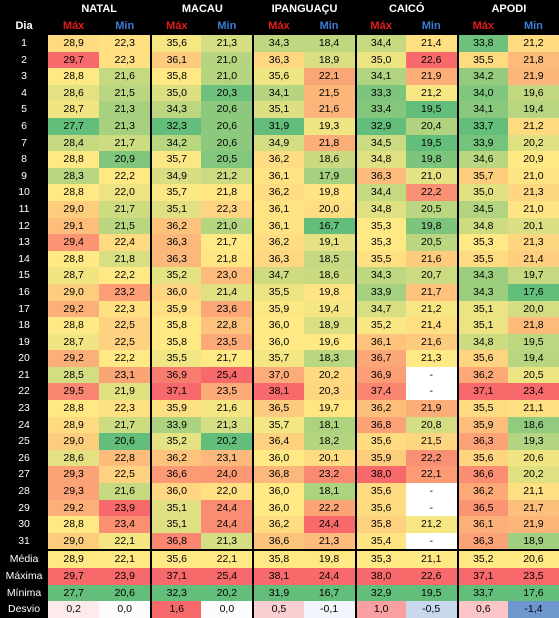 The height and width of the screenshot is (618, 559). Describe the element at coordinates (227, 159) in the screenshot. I see `min-cell: 20,5` at that location.